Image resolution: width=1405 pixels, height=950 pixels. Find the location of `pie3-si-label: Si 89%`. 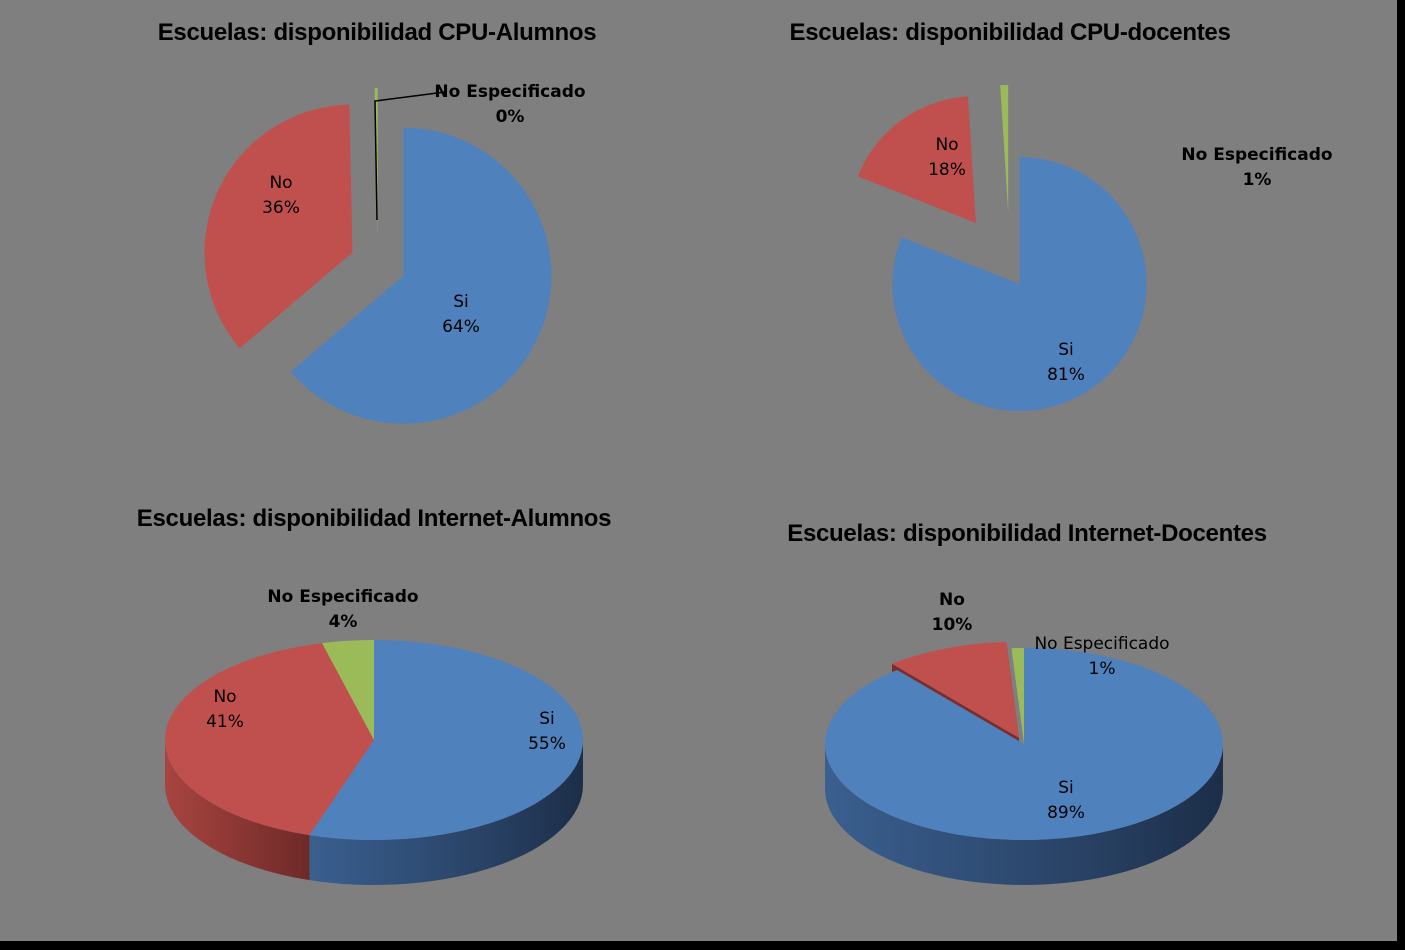

pie3-si-label: Si 89% is located at coordinates (1066, 800).